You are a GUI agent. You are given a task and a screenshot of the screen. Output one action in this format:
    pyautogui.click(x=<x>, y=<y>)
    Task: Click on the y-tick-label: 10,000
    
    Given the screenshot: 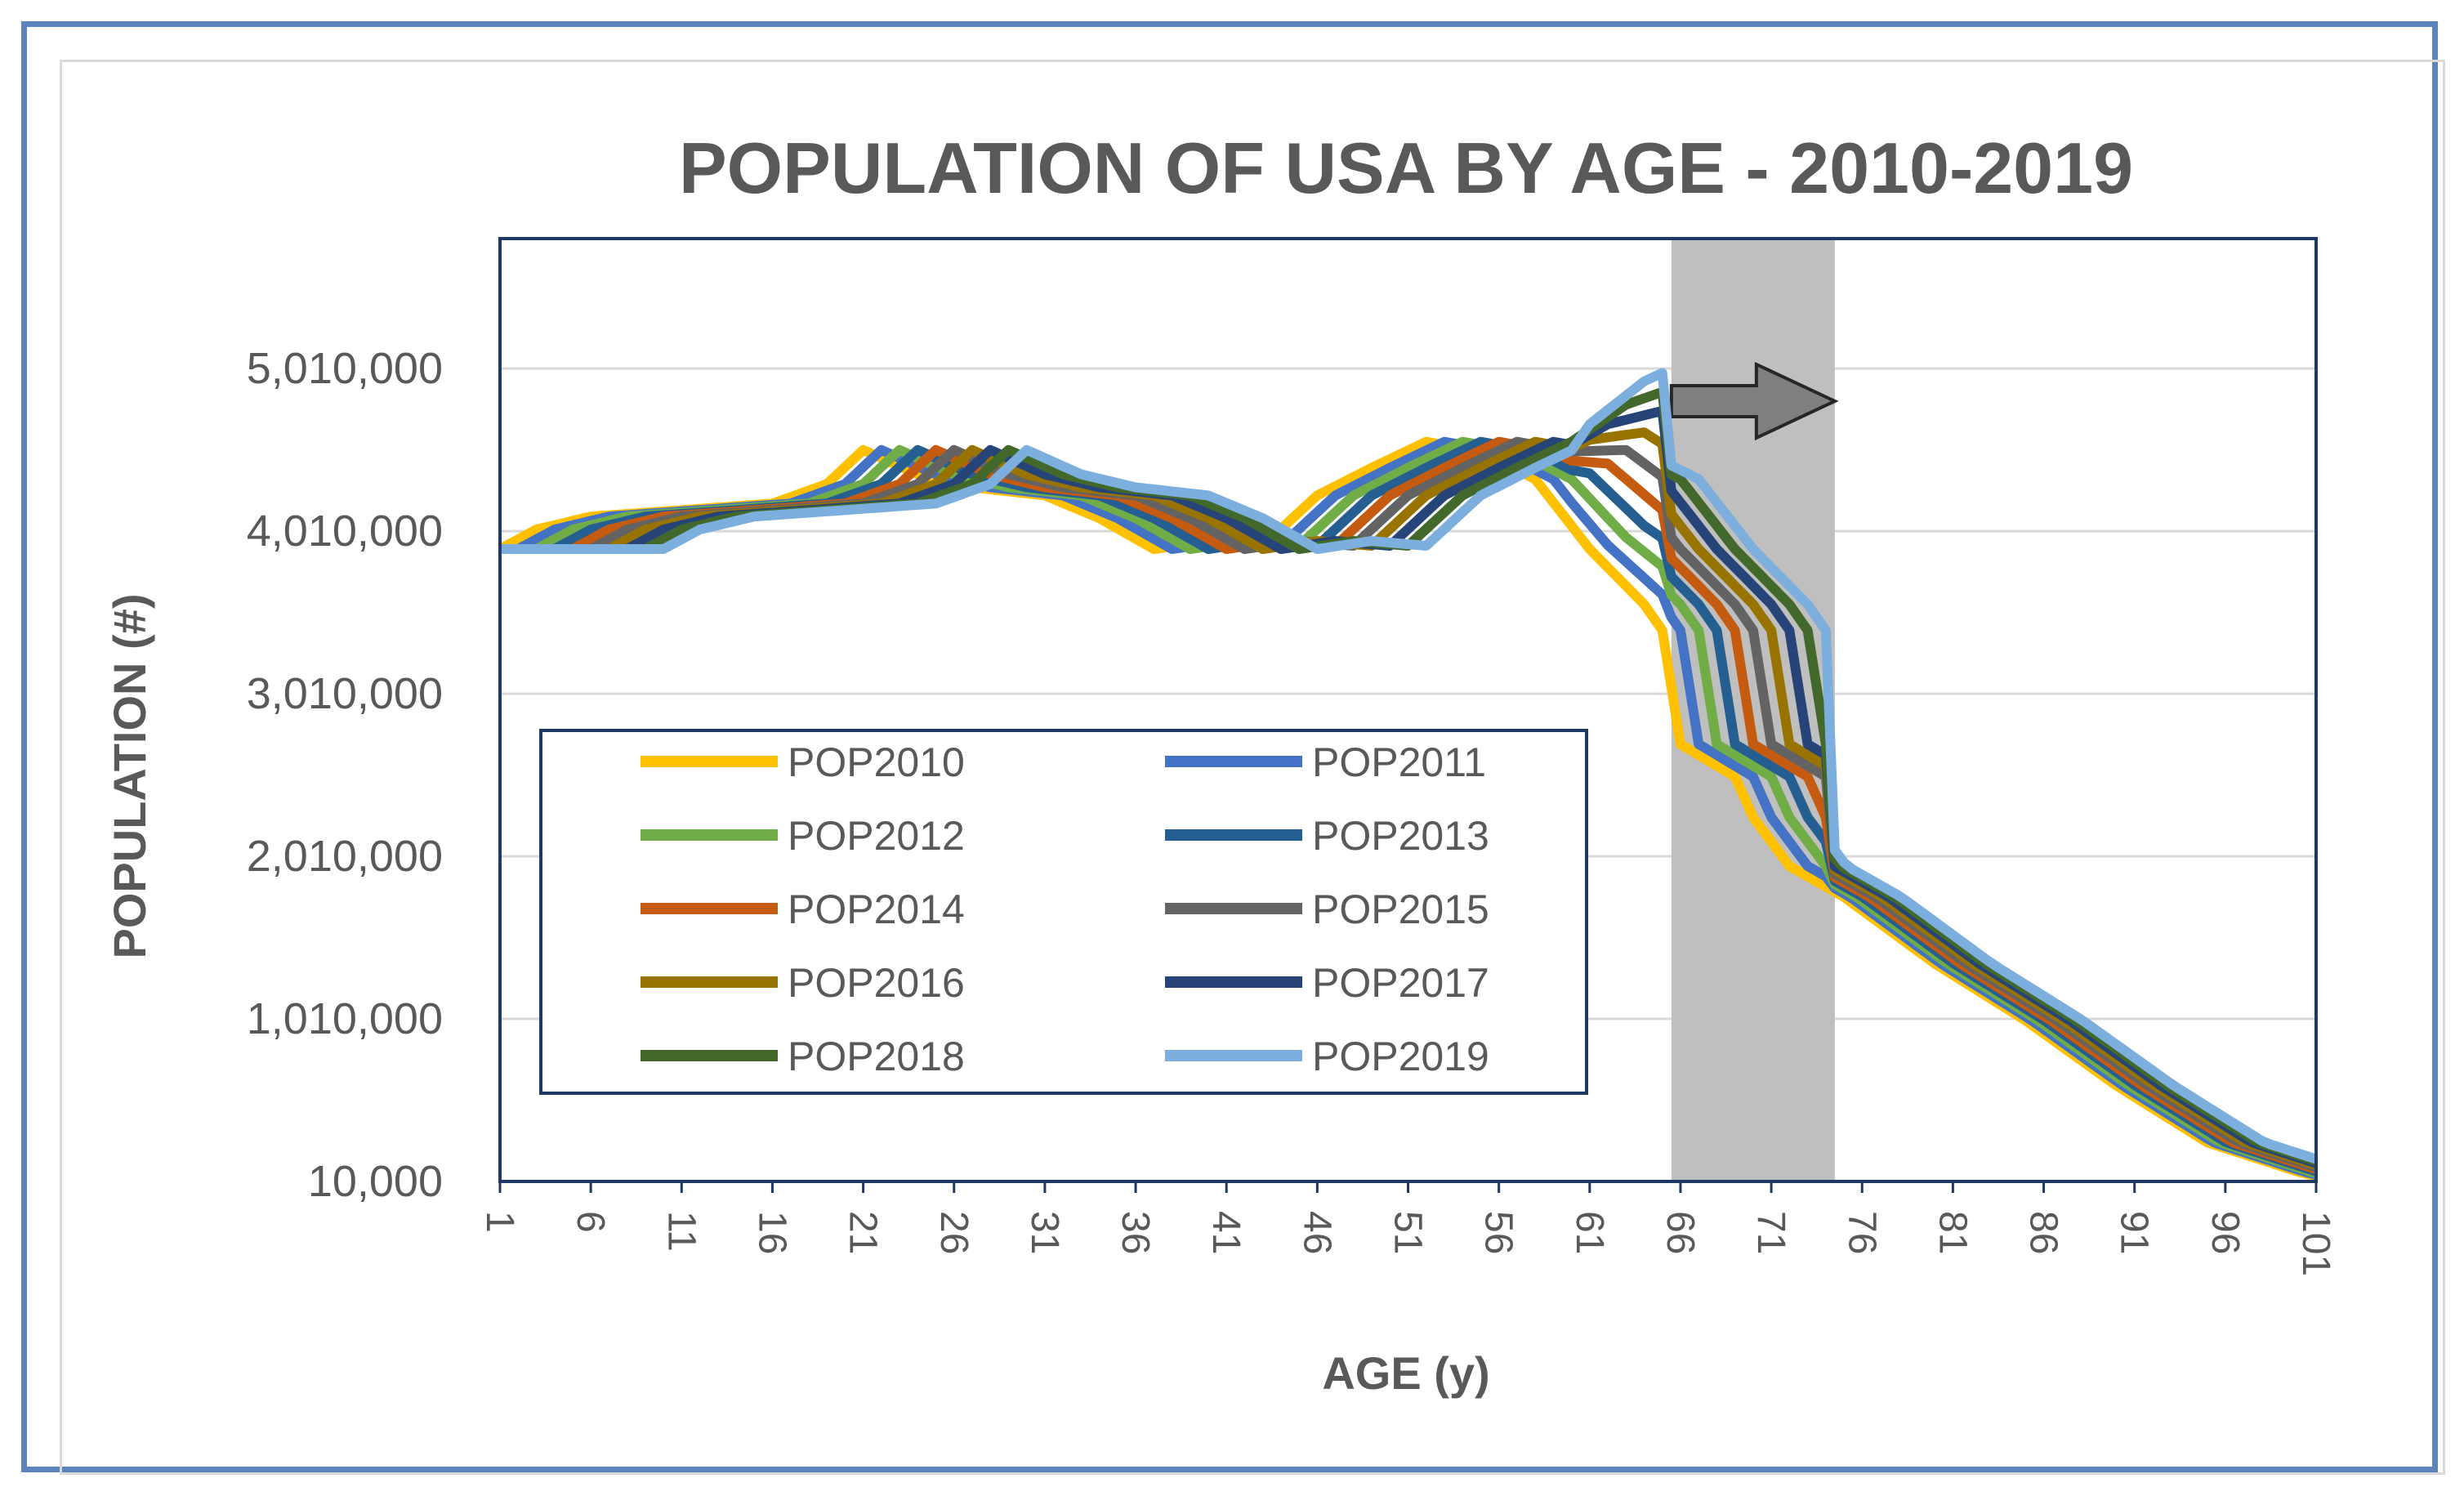 What is the action you would take?
    pyautogui.click(x=375, y=1181)
    